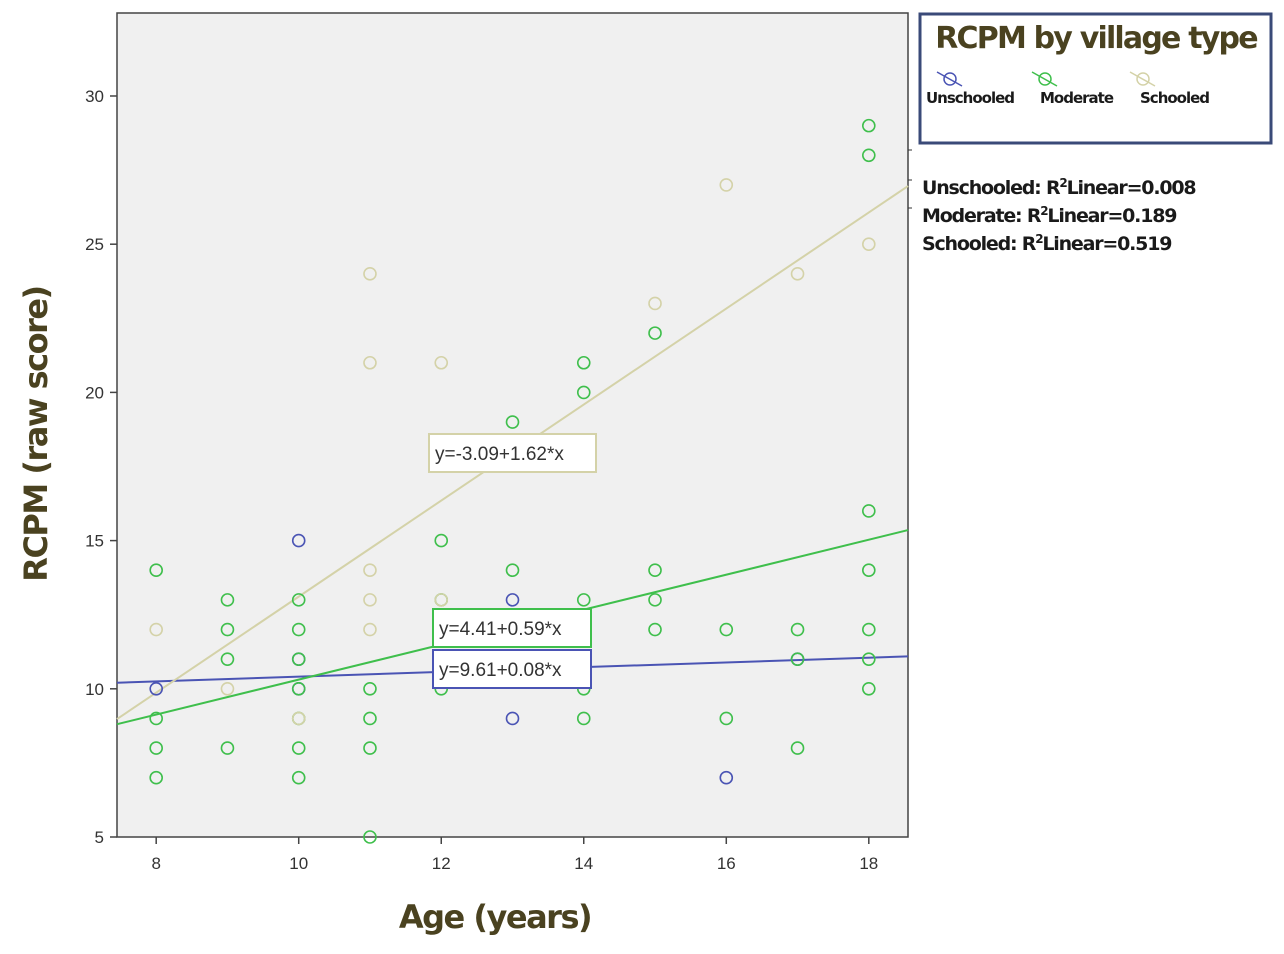 The height and width of the screenshot is (954, 1284). I want to click on legend-label: Moderate, so click(1077, 98).